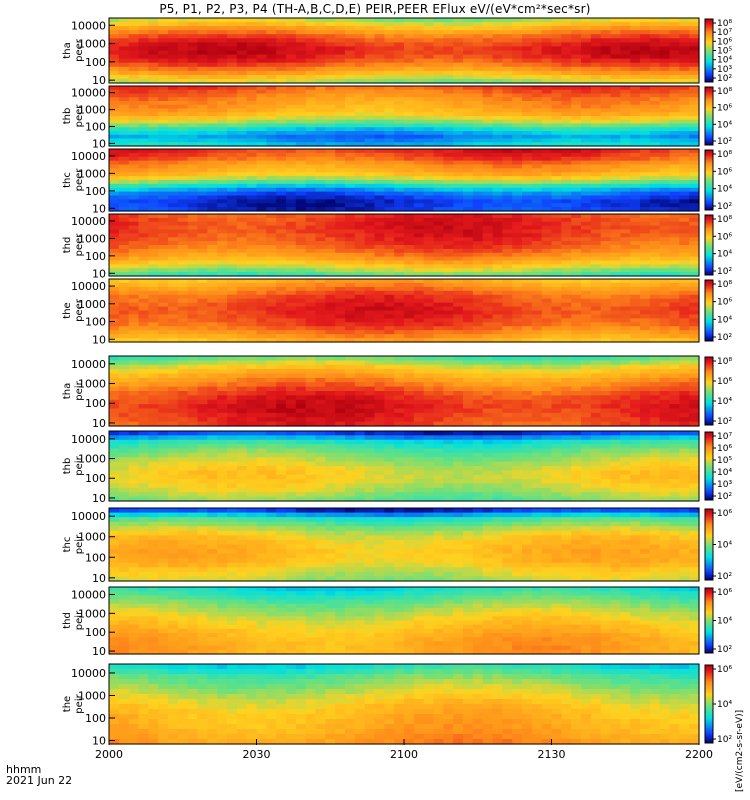 The image size is (750, 800). Describe the element at coordinates (404, 391) in the screenshot. I see `spectrogram-cells` at that location.